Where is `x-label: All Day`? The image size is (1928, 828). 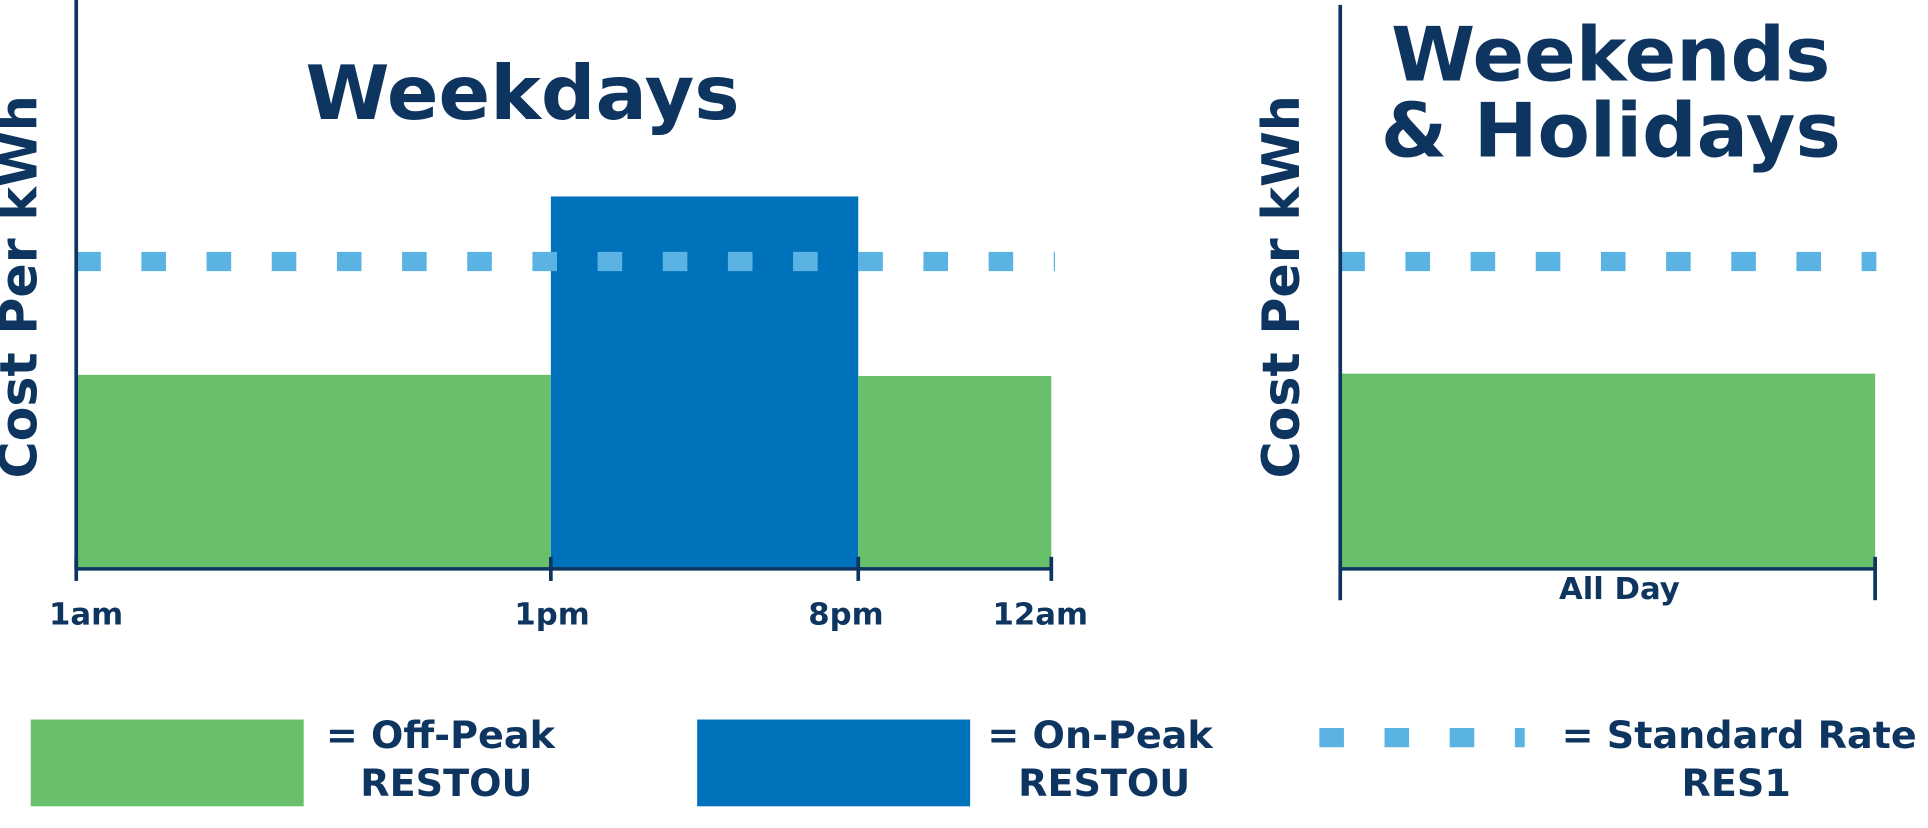
x-label: All Day is located at coordinates (1619, 589).